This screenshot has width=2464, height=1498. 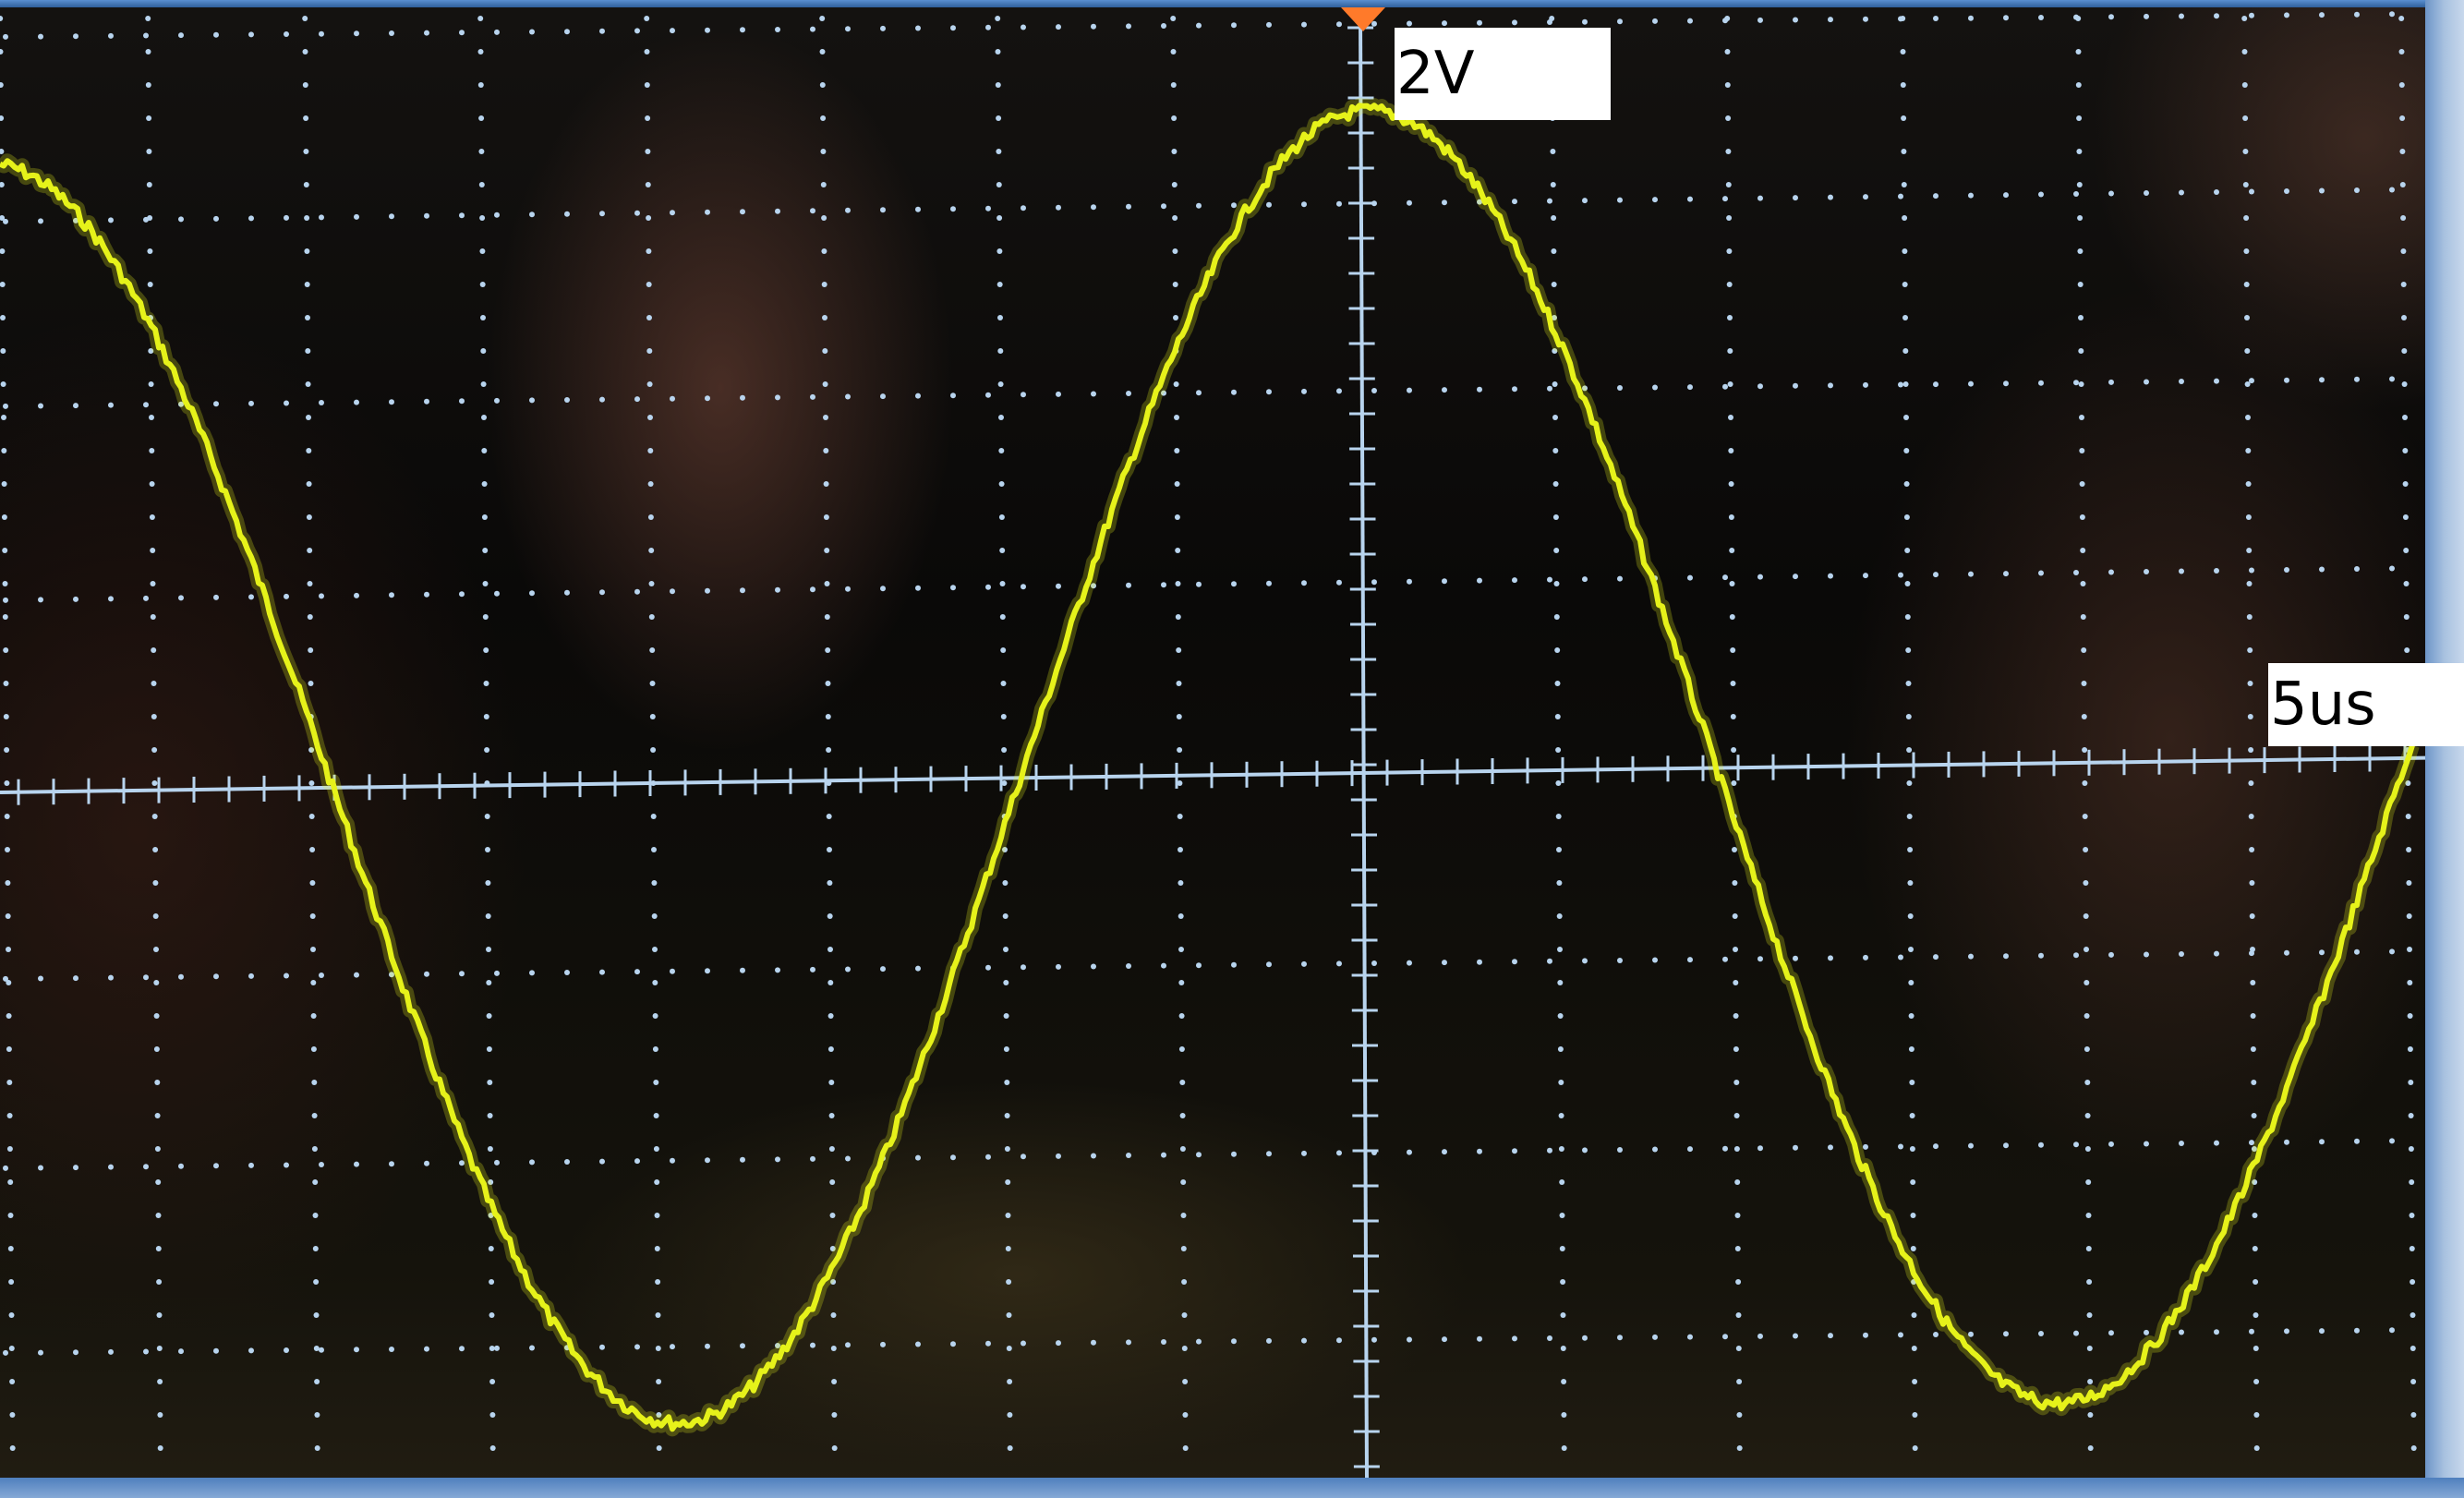 What do you see at coordinates (1232, 1488) in the screenshot?
I see `screen-bezel-bottom` at bounding box center [1232, 1488].